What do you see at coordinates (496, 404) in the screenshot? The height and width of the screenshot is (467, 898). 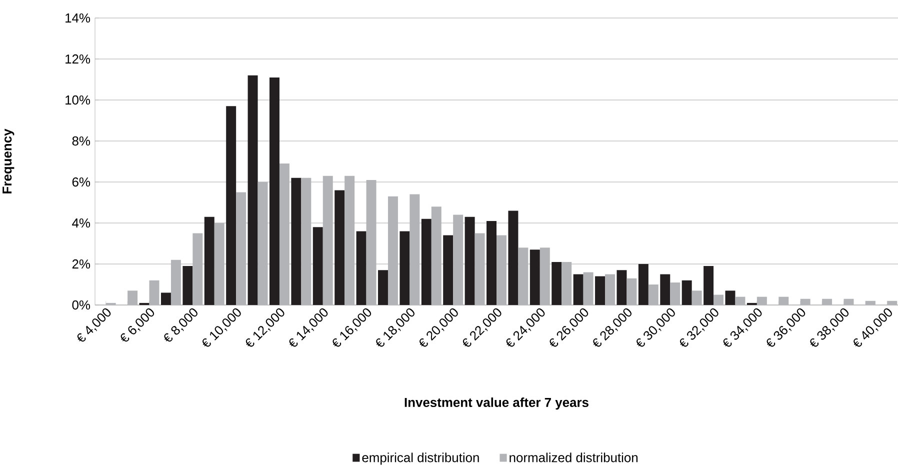 I see `x-axis-title: Investment value after 7 years` at bounding box center [496, 404].